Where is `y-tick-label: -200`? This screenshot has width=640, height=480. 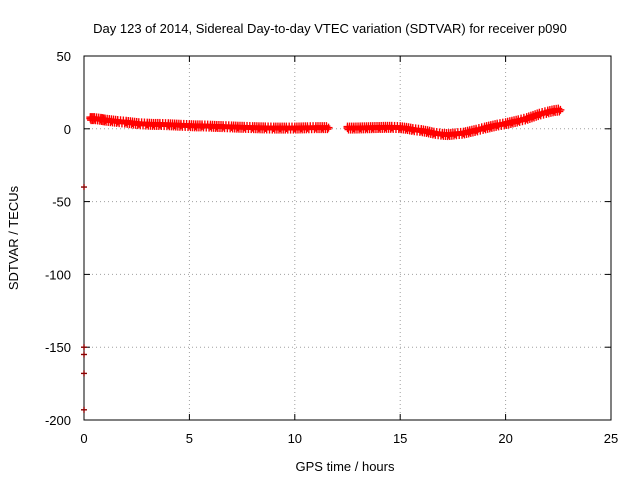 y-tick-label: -200 is located at coordinates (58, 420).